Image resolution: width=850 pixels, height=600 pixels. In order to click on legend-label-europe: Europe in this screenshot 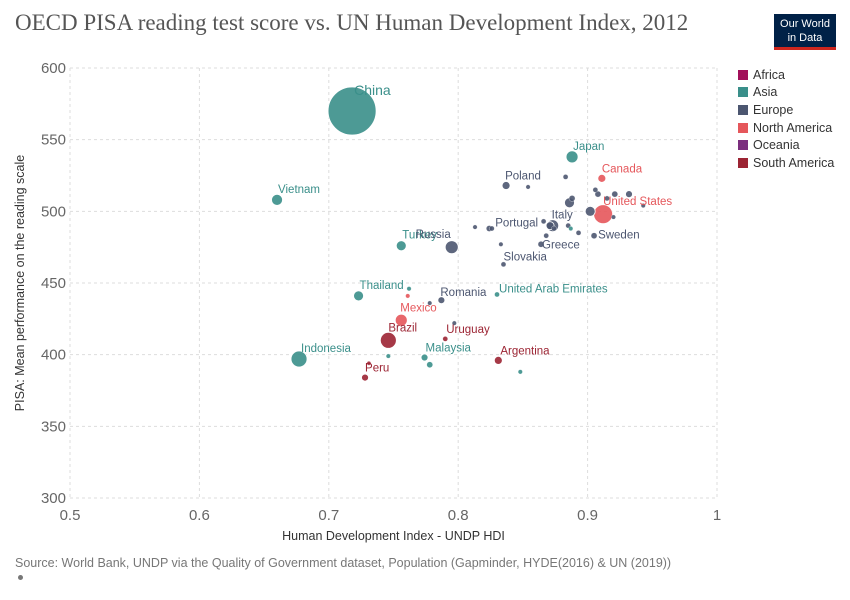, I will do `click(773, 109)`.